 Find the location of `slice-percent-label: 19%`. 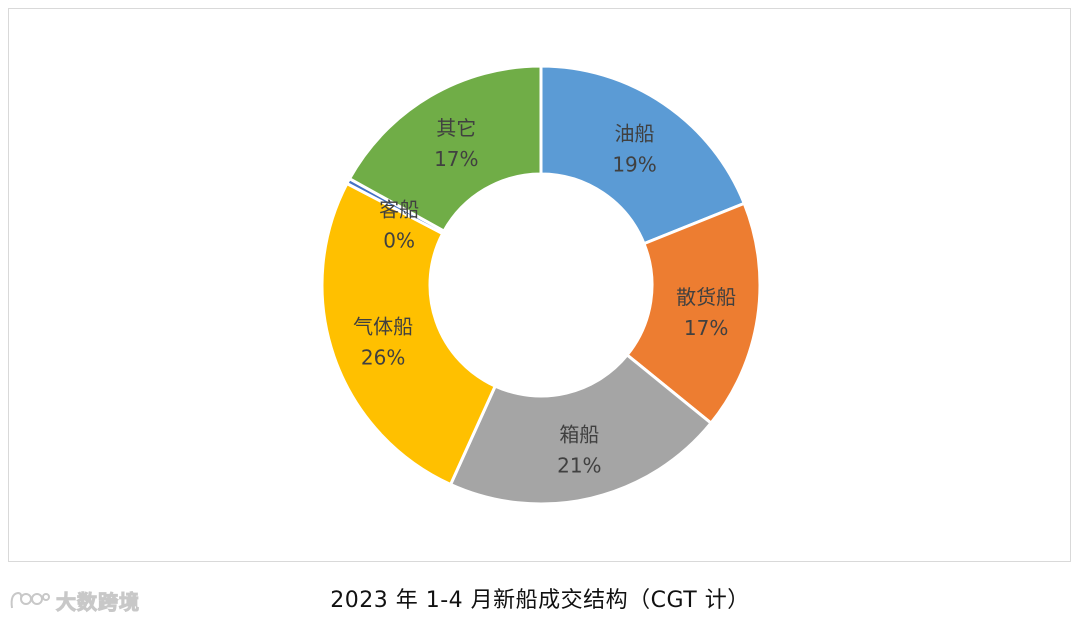

slice-percent-label: 19% is located at coordinates (634, 165).